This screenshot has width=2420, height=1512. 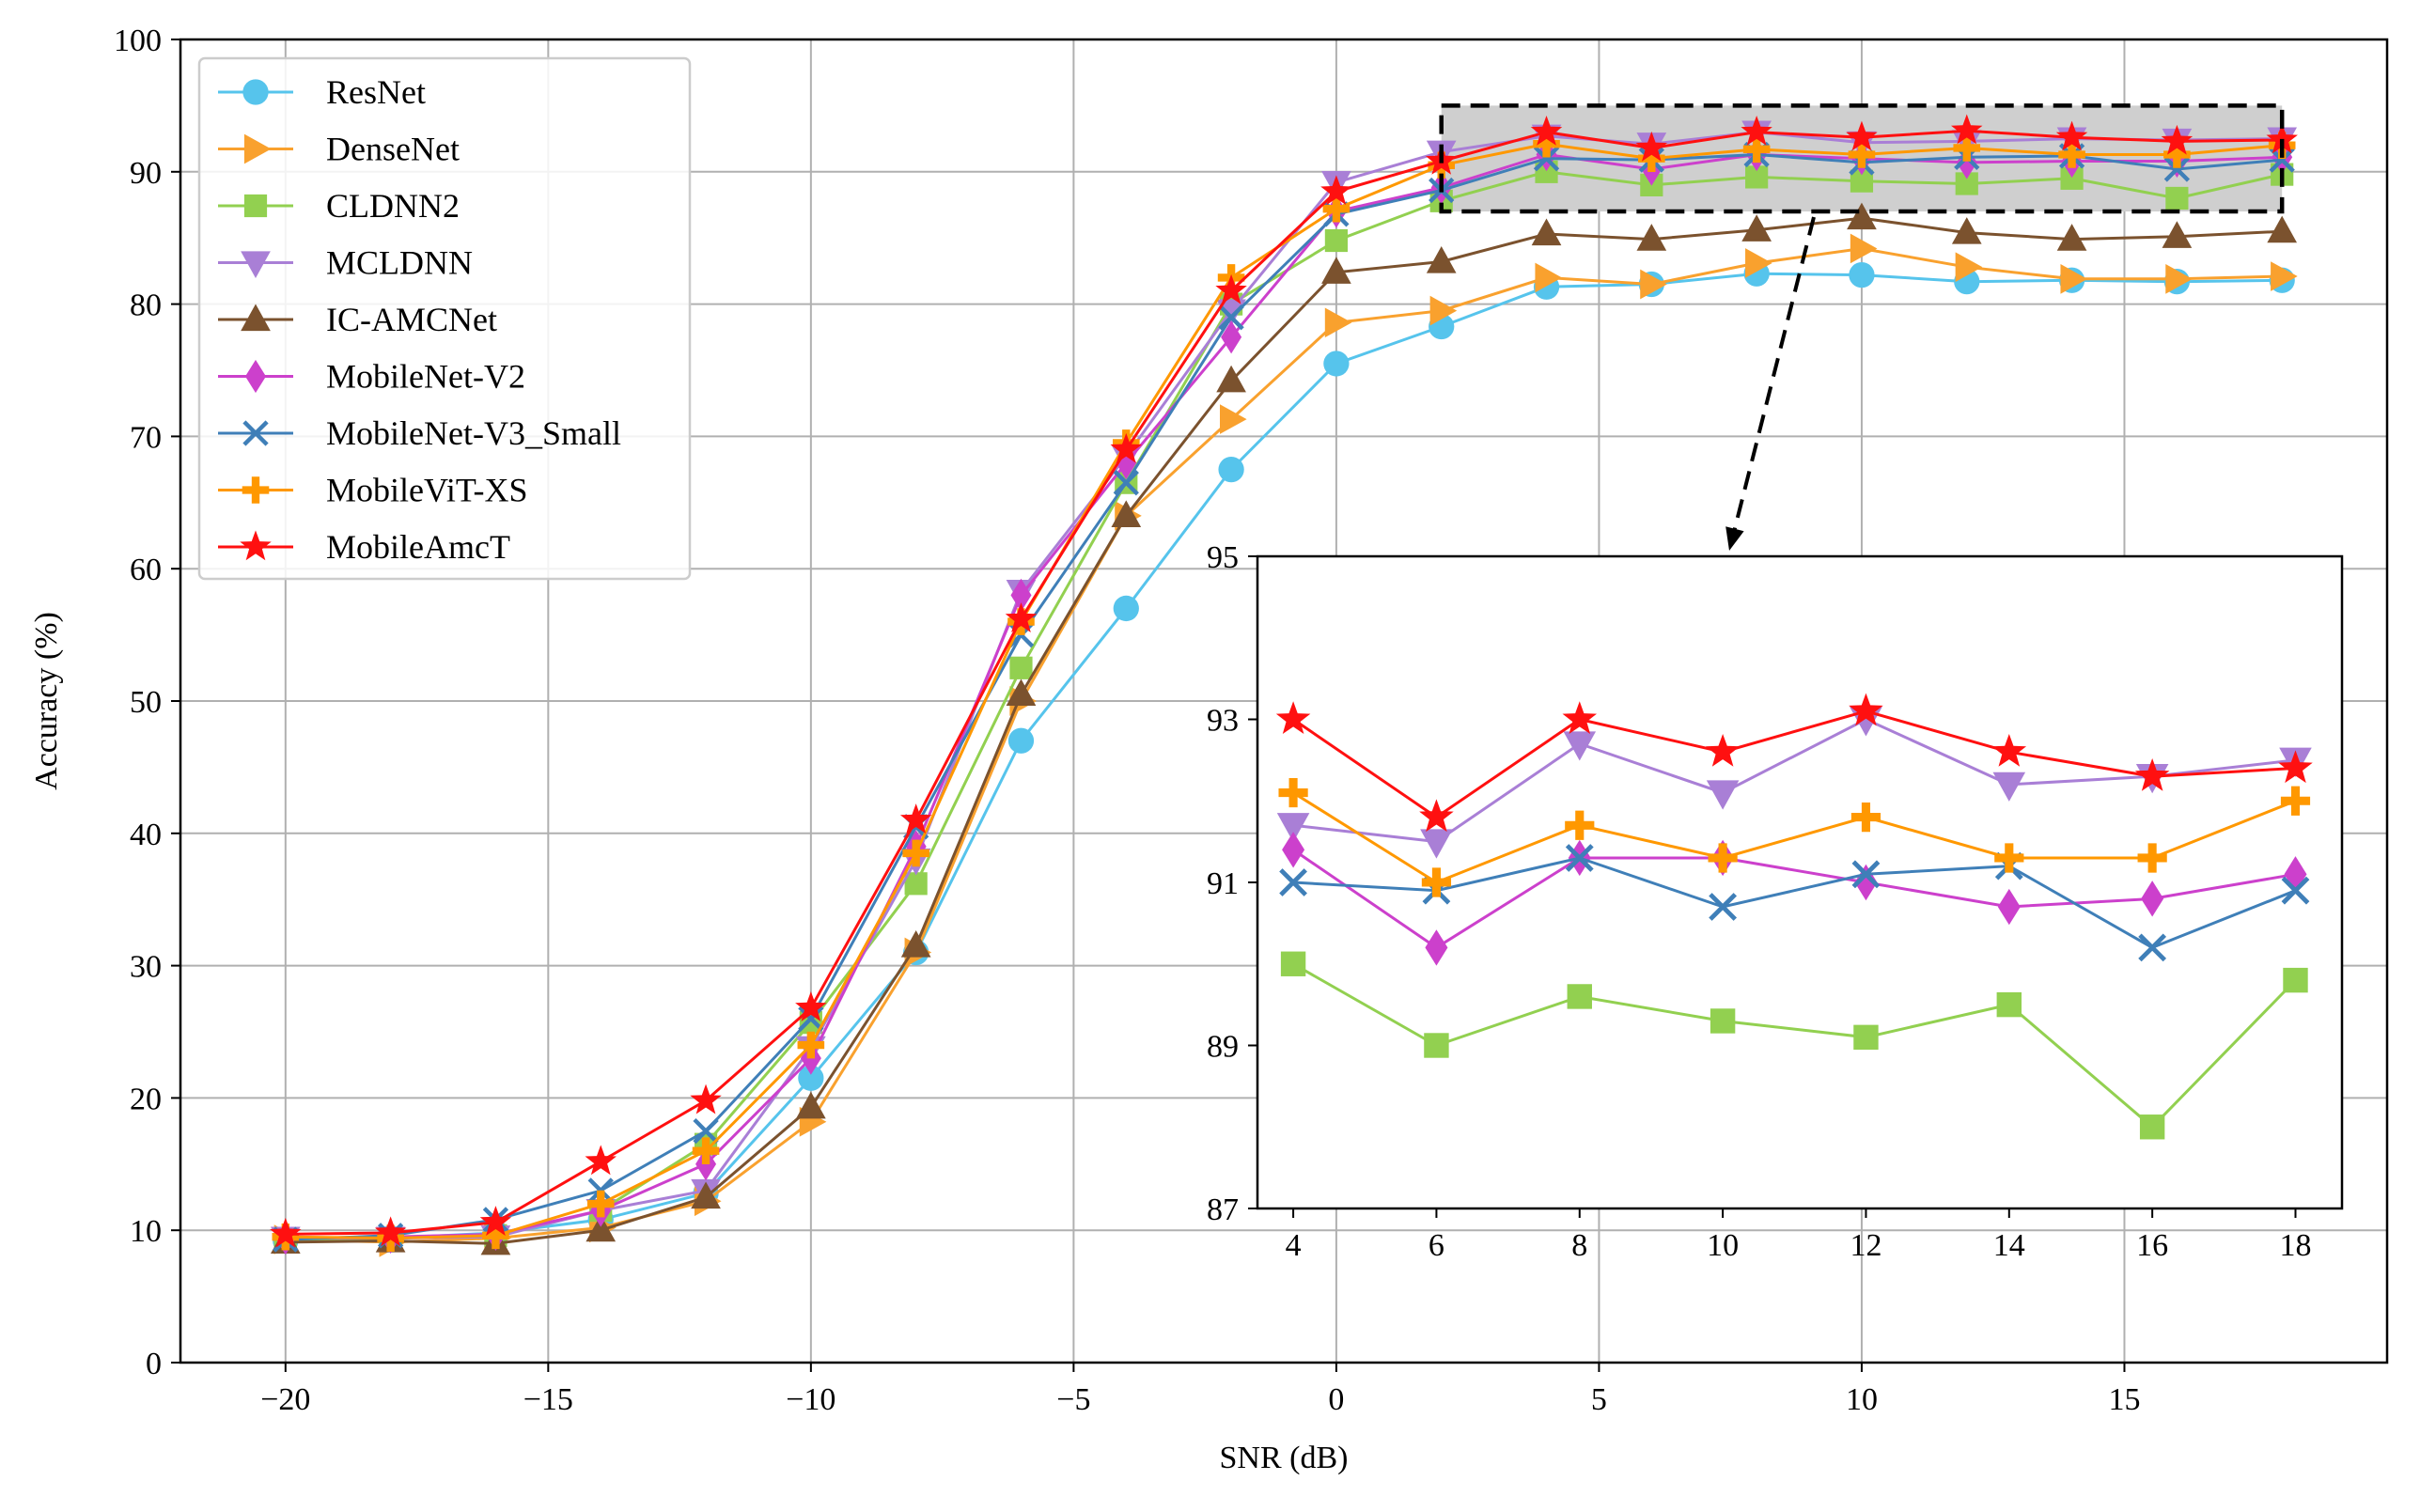 What do you see at coordinates (138, 40) in the screenshot?
I see `y-tick-label: 100` at bounding box center [138, 40].